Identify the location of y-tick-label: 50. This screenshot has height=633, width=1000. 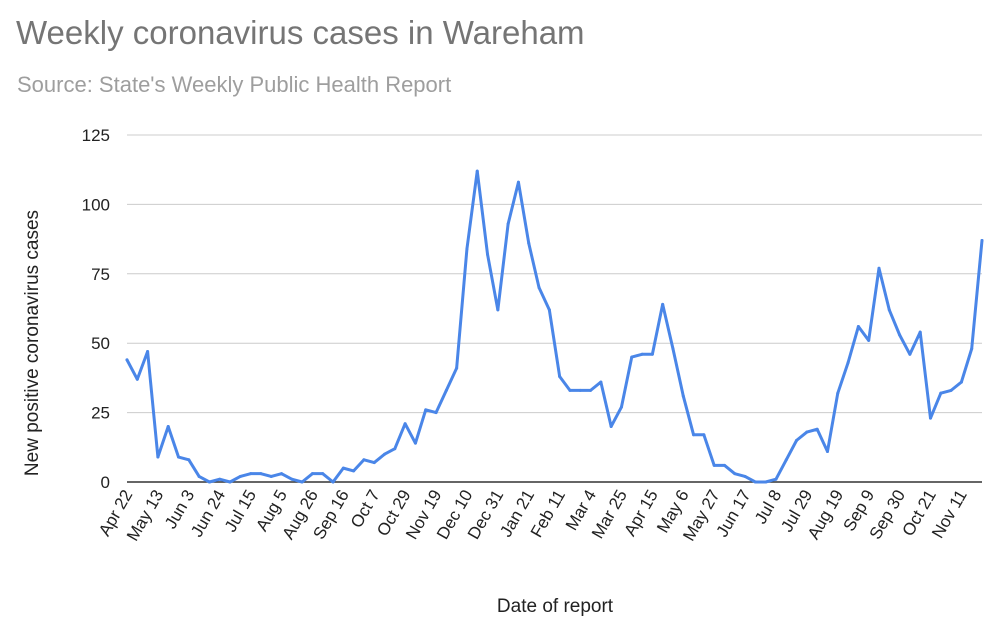
(100, 343).